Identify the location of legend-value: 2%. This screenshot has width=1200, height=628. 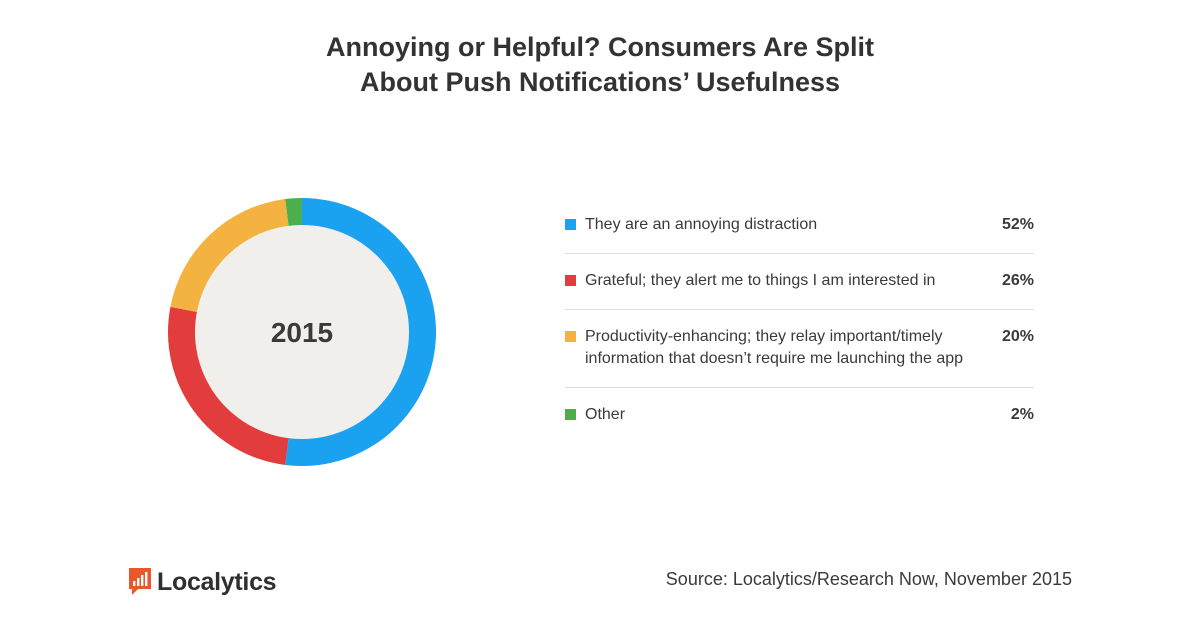
(1022, 414).